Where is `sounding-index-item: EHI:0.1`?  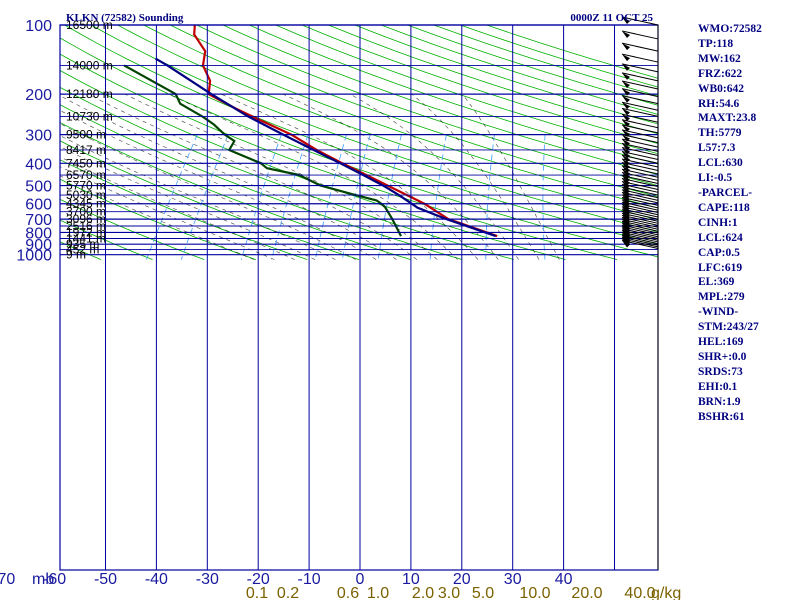
sounding-index-item: EHI:0.1 is located at coordinates (718, 386).